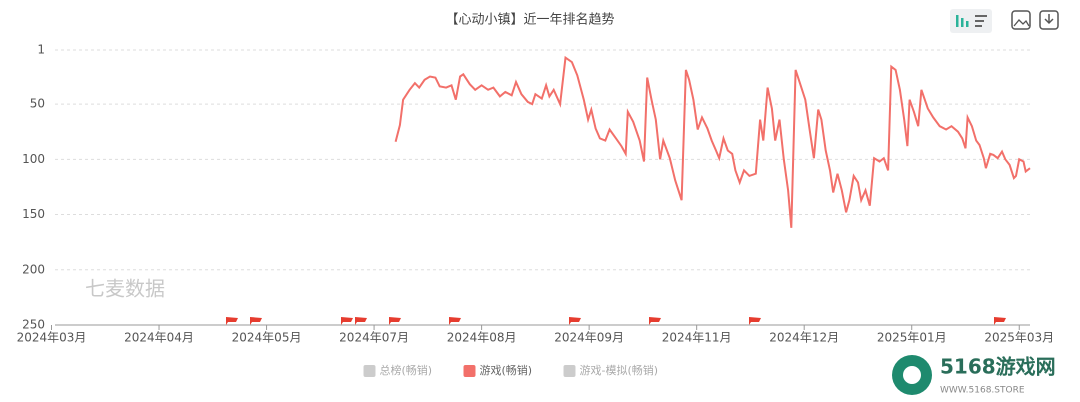 The width and height of the screenshot is (1080, 402). I want to click on x-tick-label: 2025年03月, so click(1019, 338).